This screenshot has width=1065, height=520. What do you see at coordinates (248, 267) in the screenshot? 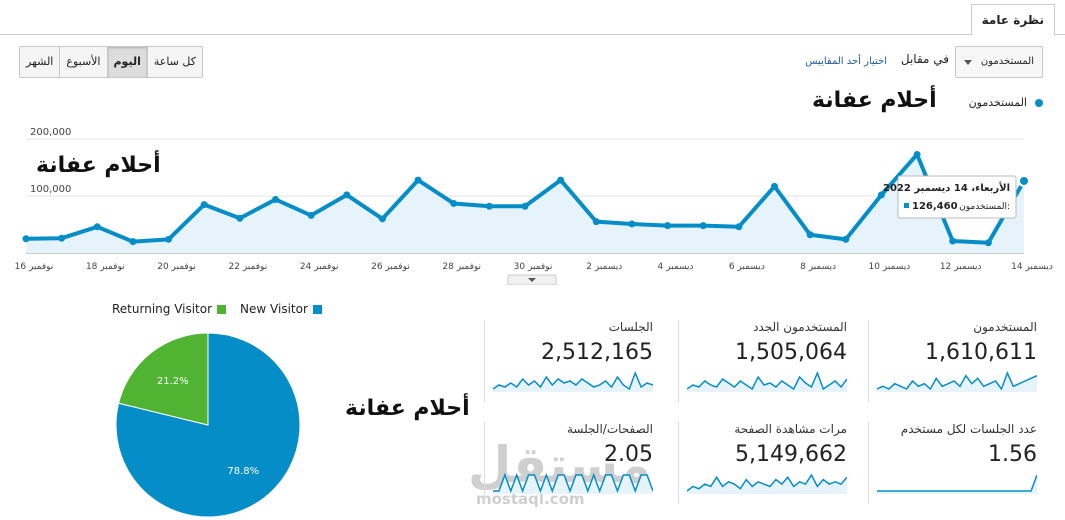
I see `x-tick-label: نوفمبر 22` at bounding box center [248, 267].